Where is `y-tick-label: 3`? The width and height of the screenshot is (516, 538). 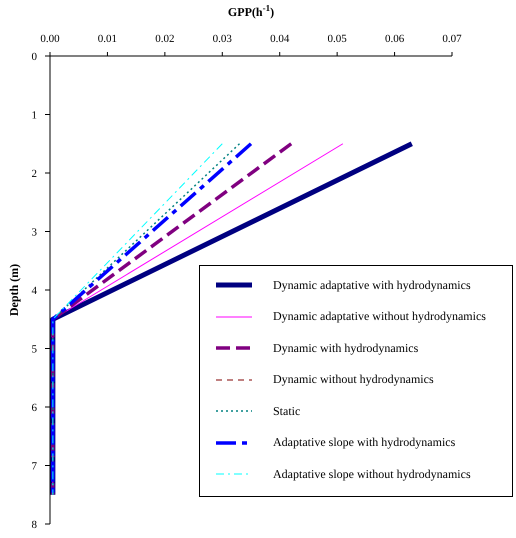 y-tick-label: 3 is located at coordinates (35, 232).